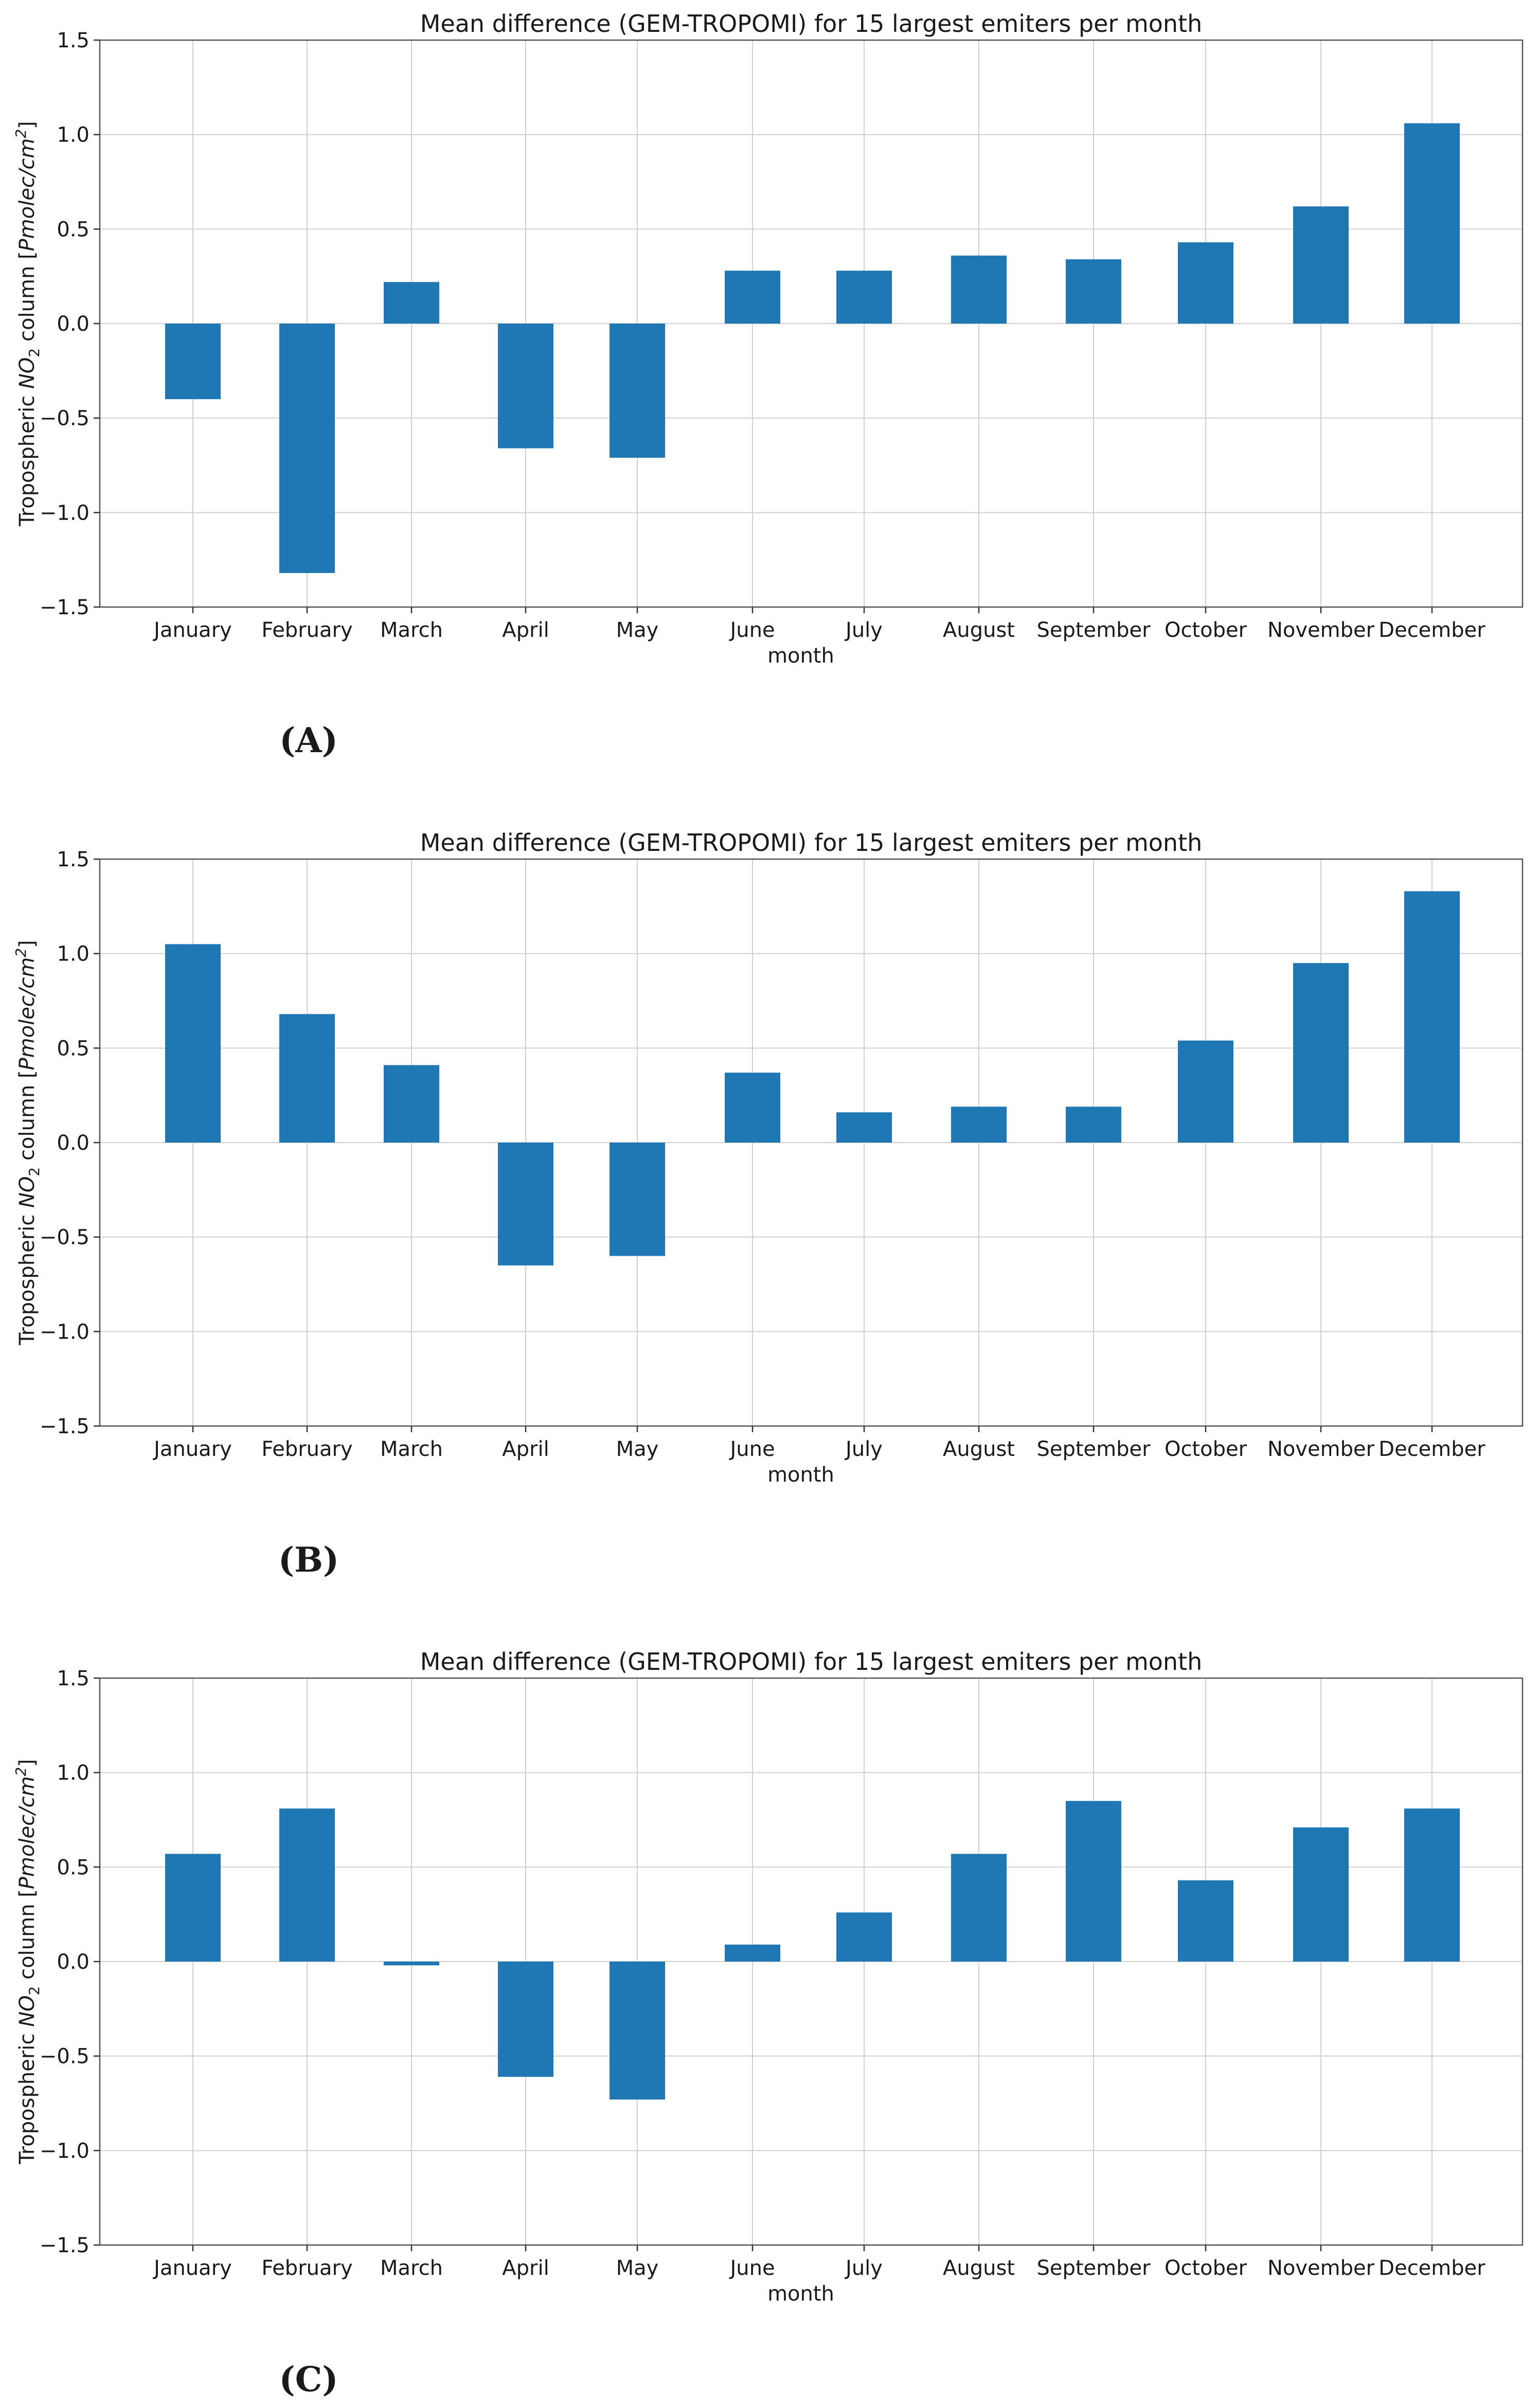 Image resolution: width=1540 pixels, height=2404 pixels. What do you see at coordinates (309, 1560) in the screenshot?
I see `panel-label: (B)` at bounding box center [309, 1560].